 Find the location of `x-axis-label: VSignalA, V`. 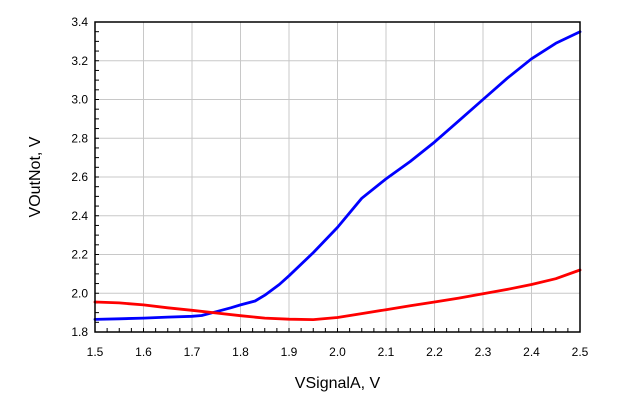

x-axis-label: VSignalA, V is located at coordinates (338, 383).